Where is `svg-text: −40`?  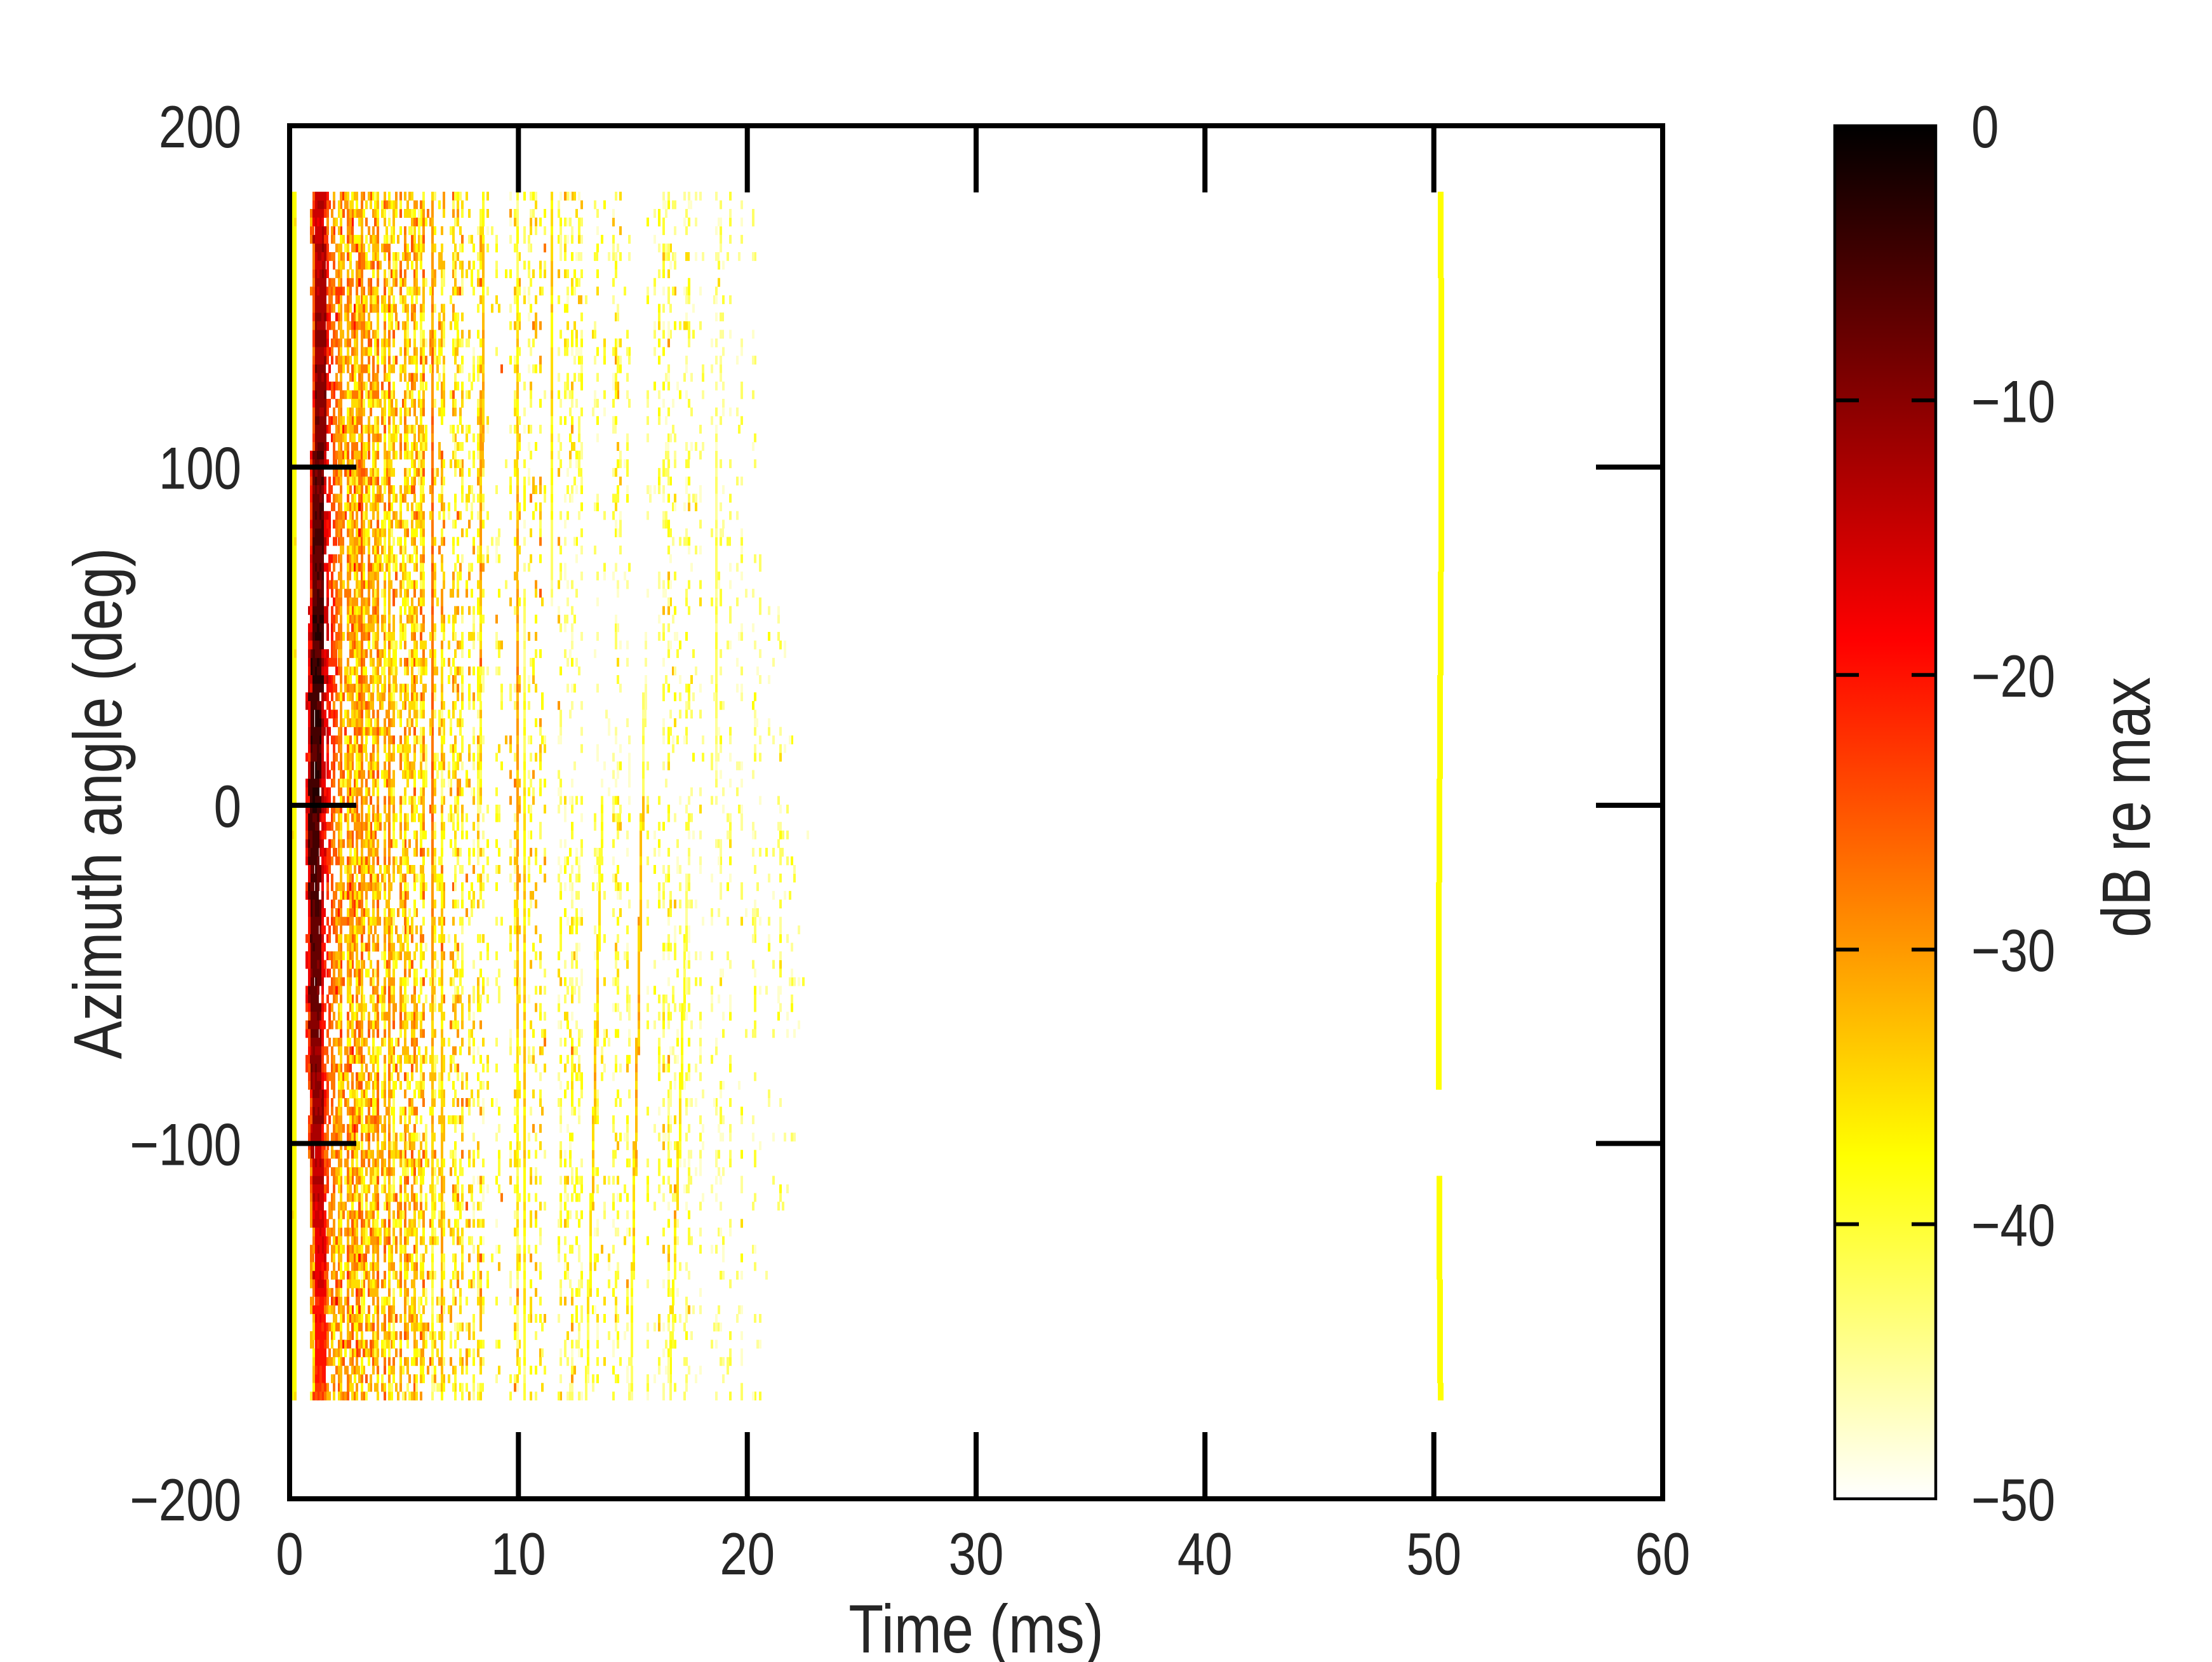
svg-text: −40 is located at coordinates (2013, 1226).